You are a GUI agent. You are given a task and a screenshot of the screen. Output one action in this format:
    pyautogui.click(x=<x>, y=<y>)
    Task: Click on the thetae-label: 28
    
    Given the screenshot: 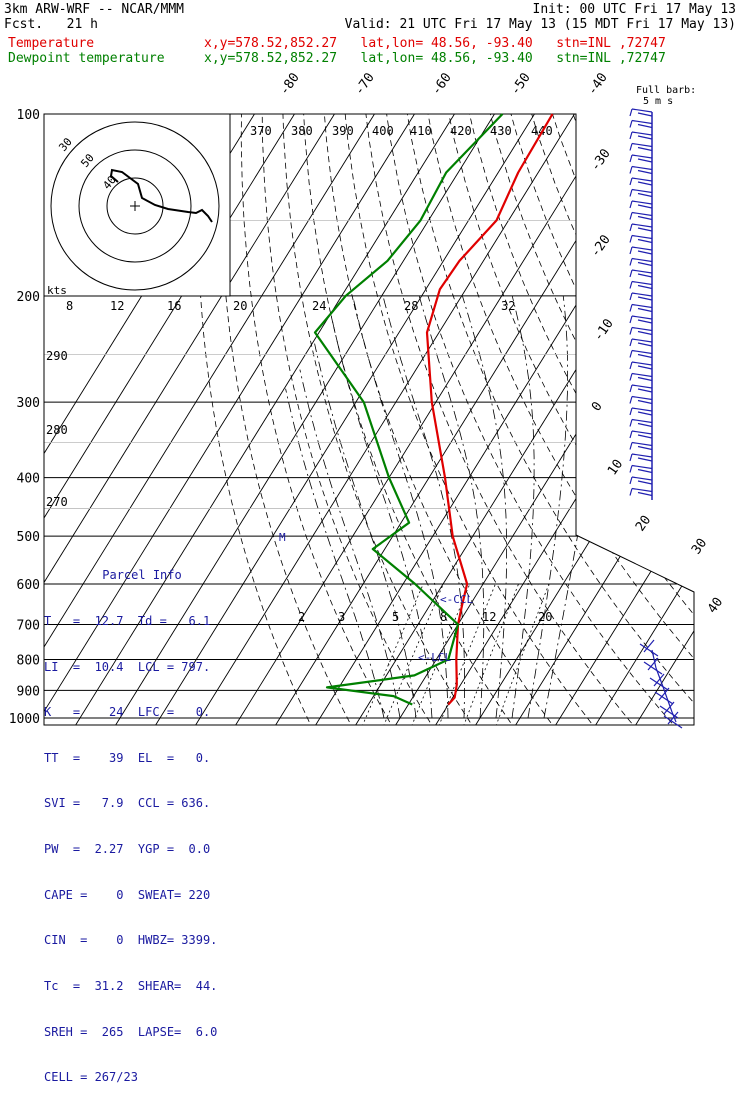 What is the action you would take?
    pyautogui.click(x=411, y=306)
    